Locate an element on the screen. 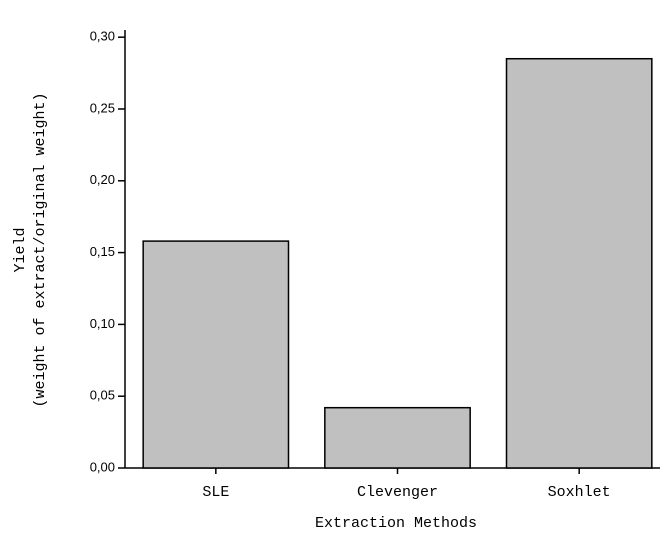  x-tick-label: SLE is located at coordinates (215, 492).